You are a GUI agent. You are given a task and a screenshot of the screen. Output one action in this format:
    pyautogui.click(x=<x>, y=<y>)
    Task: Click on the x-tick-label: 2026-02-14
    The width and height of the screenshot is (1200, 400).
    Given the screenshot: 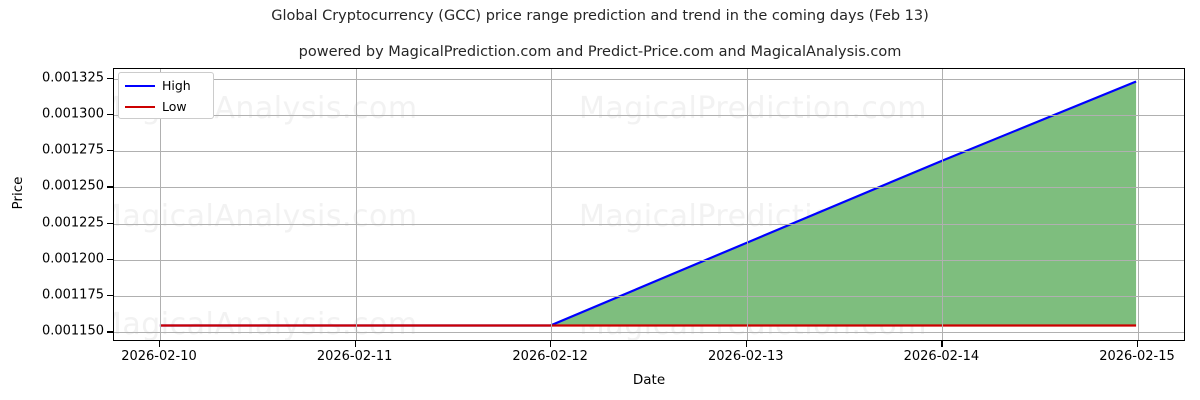 What is the action you would take?
    pyautogui.click(x=941, y=356)
    